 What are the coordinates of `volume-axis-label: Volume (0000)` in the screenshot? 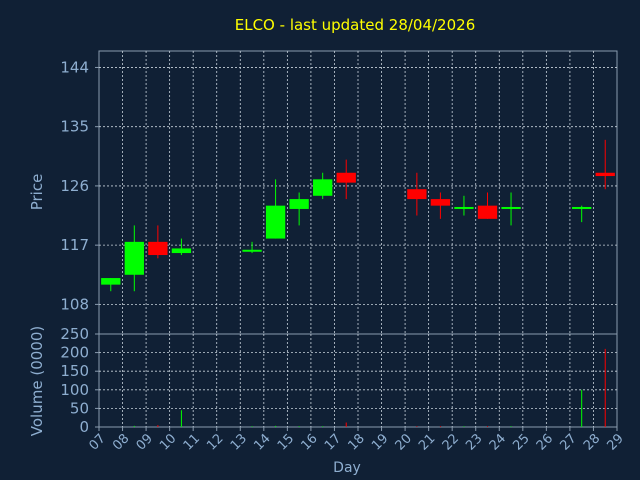 It's located at (37, 381).